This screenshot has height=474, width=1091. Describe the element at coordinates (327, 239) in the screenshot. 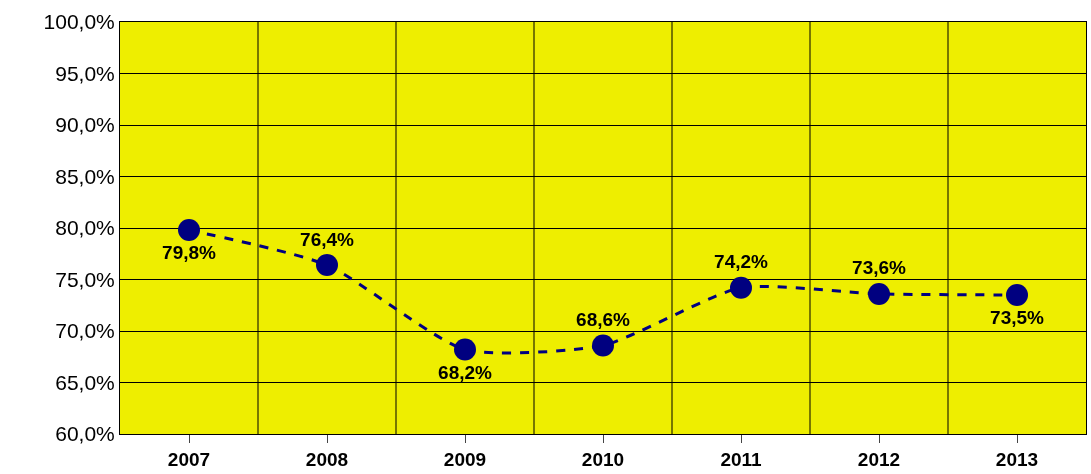

I see `text: 76,4%` at that location.